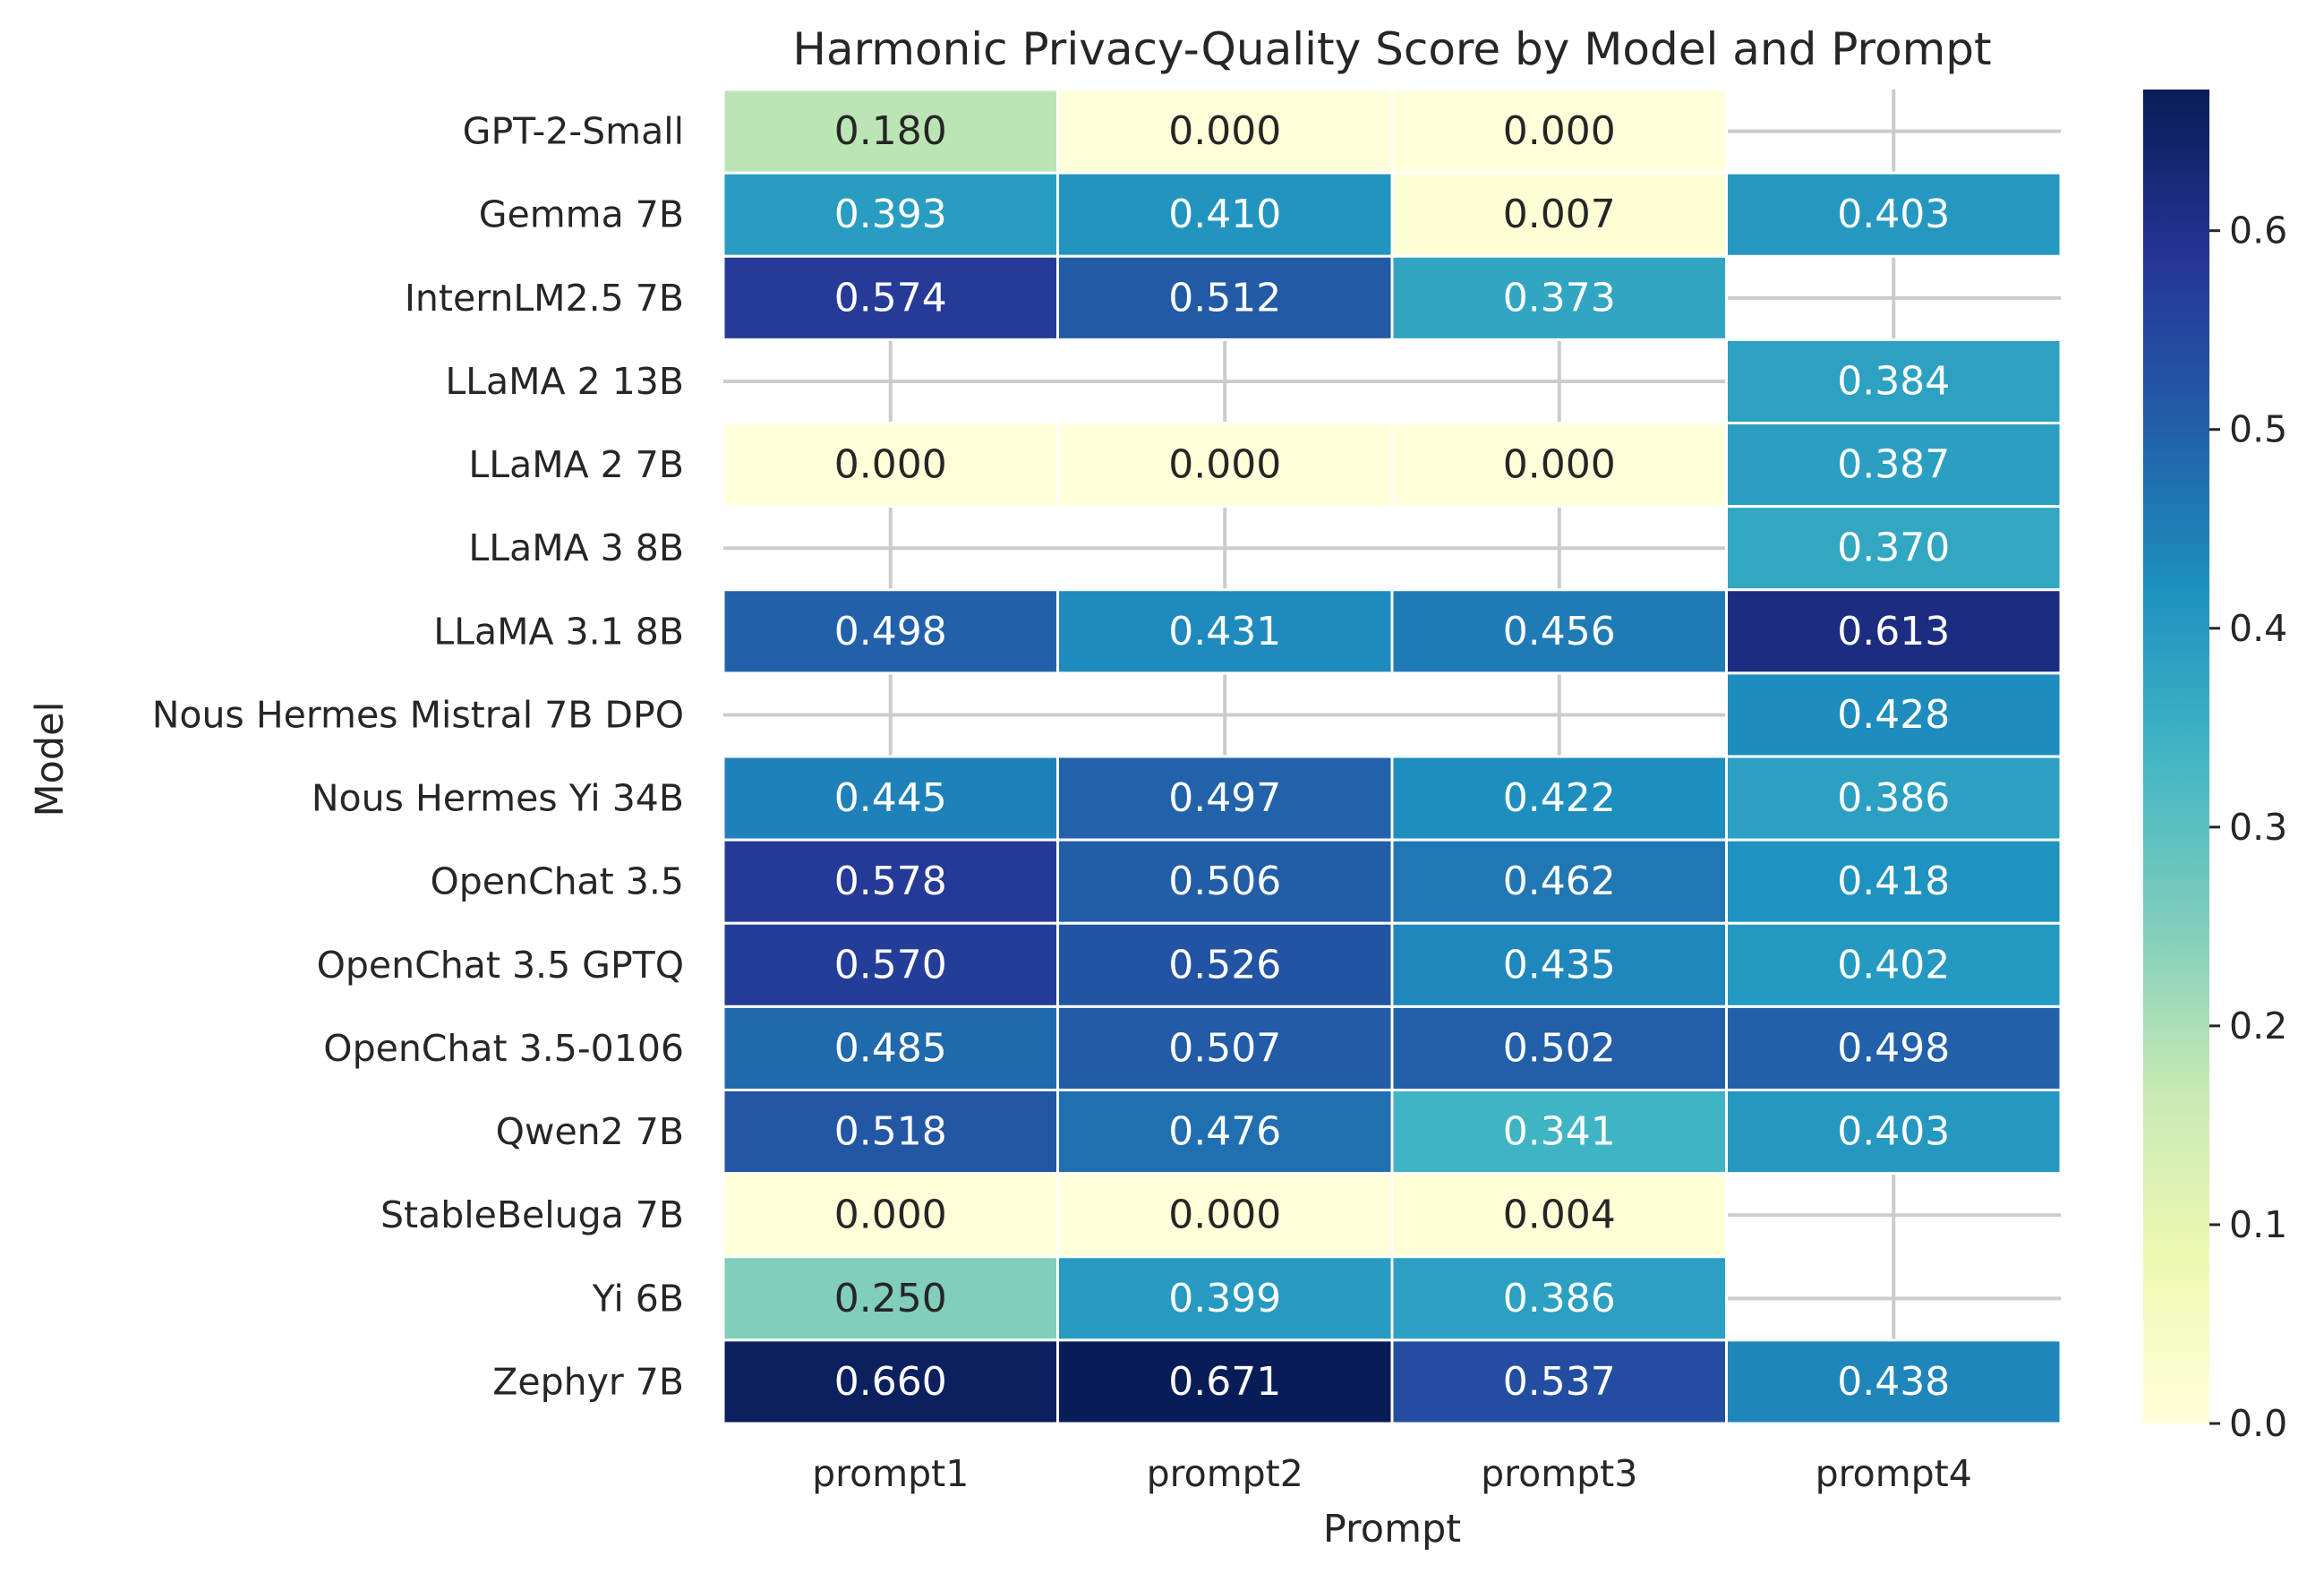 The image size is (2324, 1573). I want to click on y-tick-label: StableBeluga 7B, so click(532, 1214).